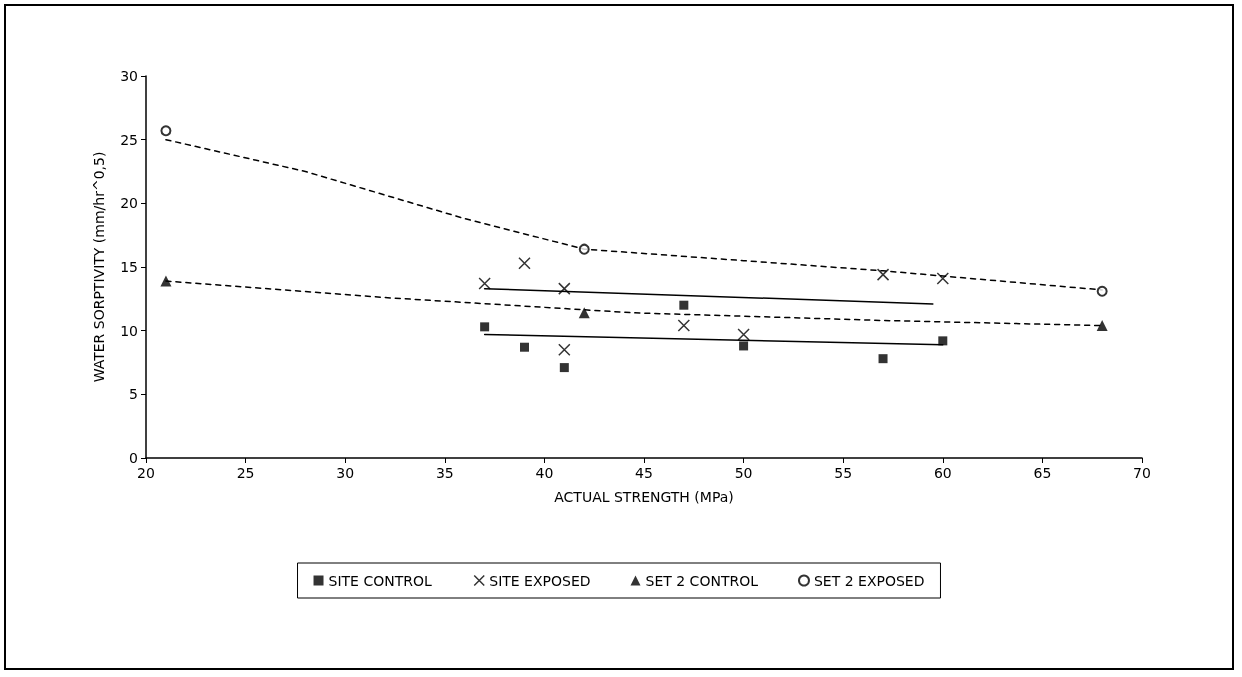 This screenshot has height=677, width=1242. Describe the element at coordinates (644, 473) in the screenshot. I see `x-tick-label: 45` at that location.